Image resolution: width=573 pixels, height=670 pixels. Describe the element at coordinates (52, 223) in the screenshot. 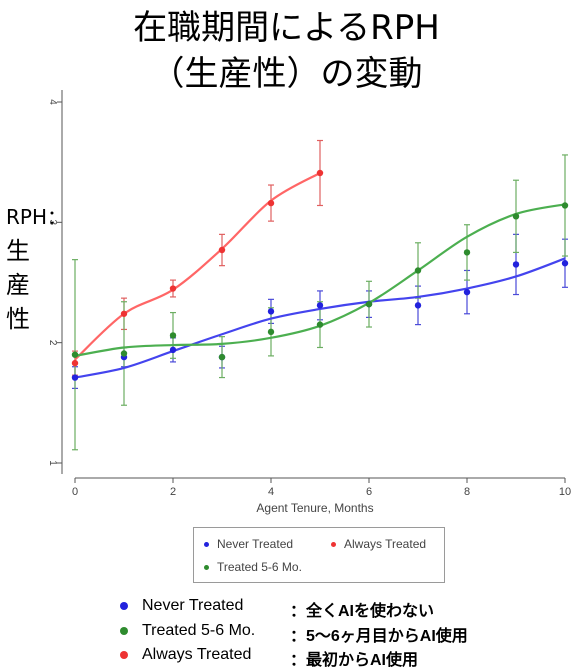

I see `y-tick-label: 3` at that location.